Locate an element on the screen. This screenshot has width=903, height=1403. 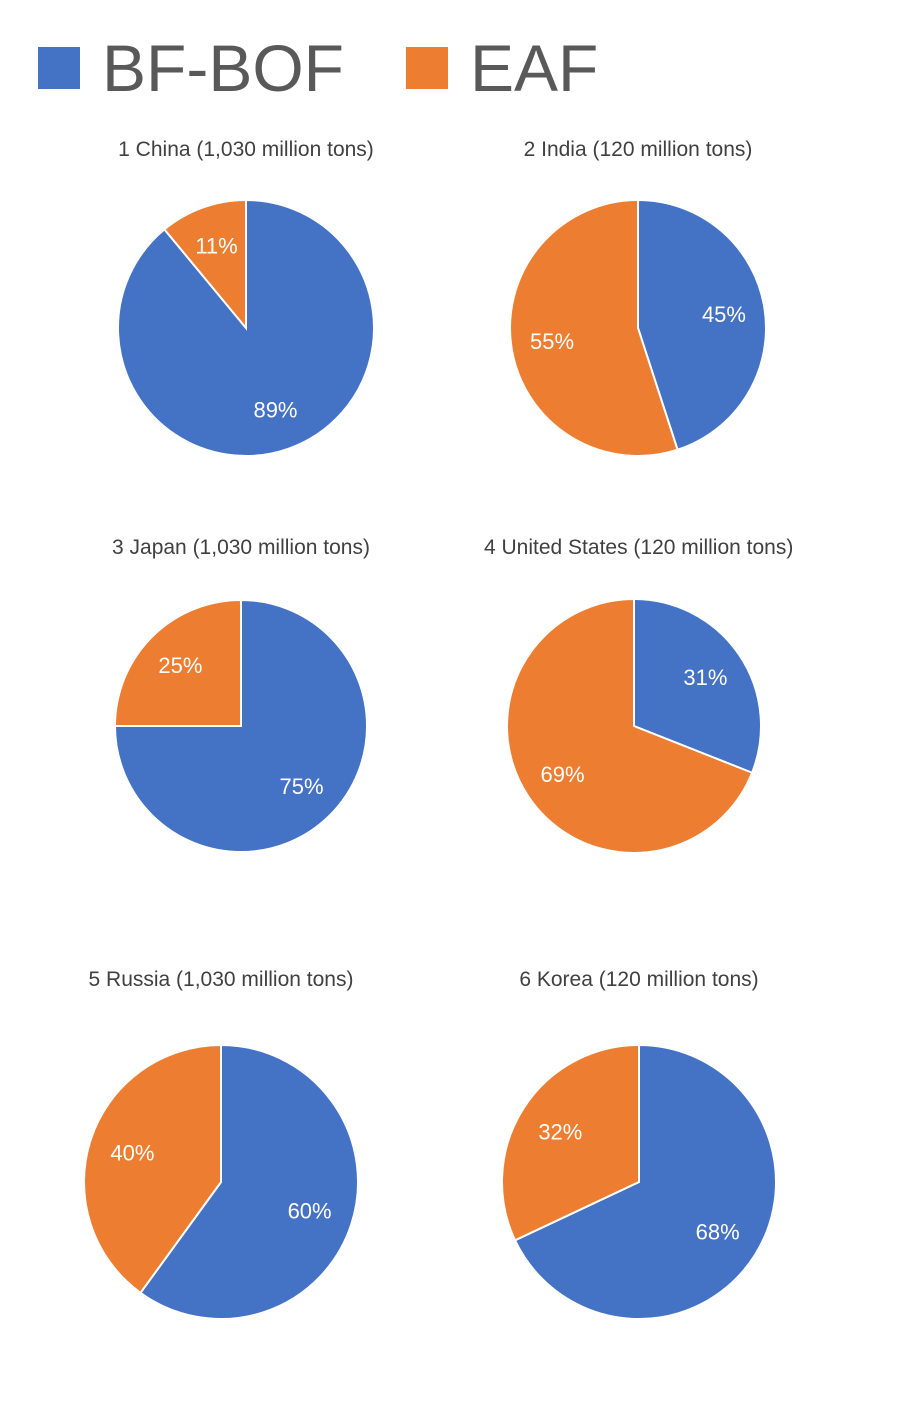
chart-title: 4 United States (120 million tons) is located at coordinates (639, 547).